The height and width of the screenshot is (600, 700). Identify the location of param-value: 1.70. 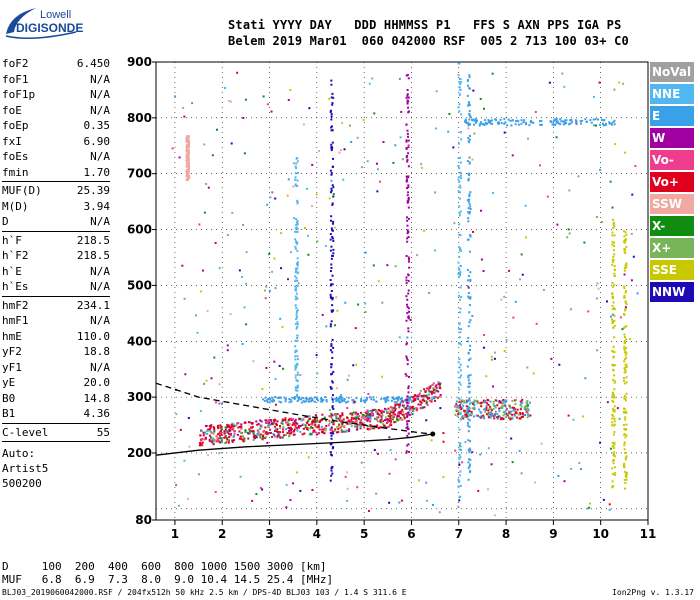
(97, 172).